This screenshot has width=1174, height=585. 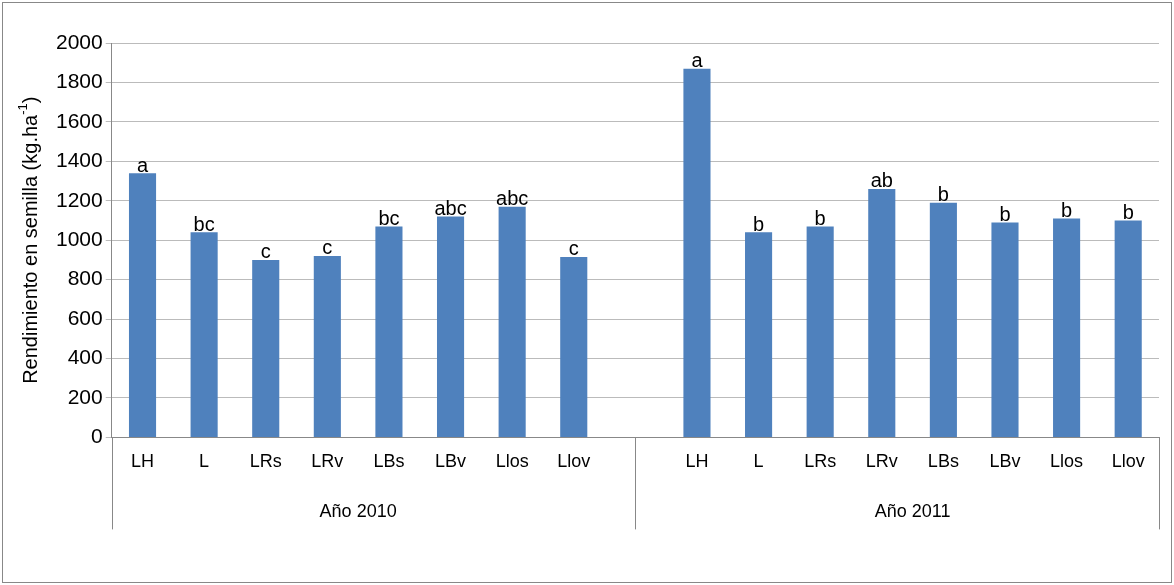 I want to click on y-tick-label: 800, so click(x=85, y=278).